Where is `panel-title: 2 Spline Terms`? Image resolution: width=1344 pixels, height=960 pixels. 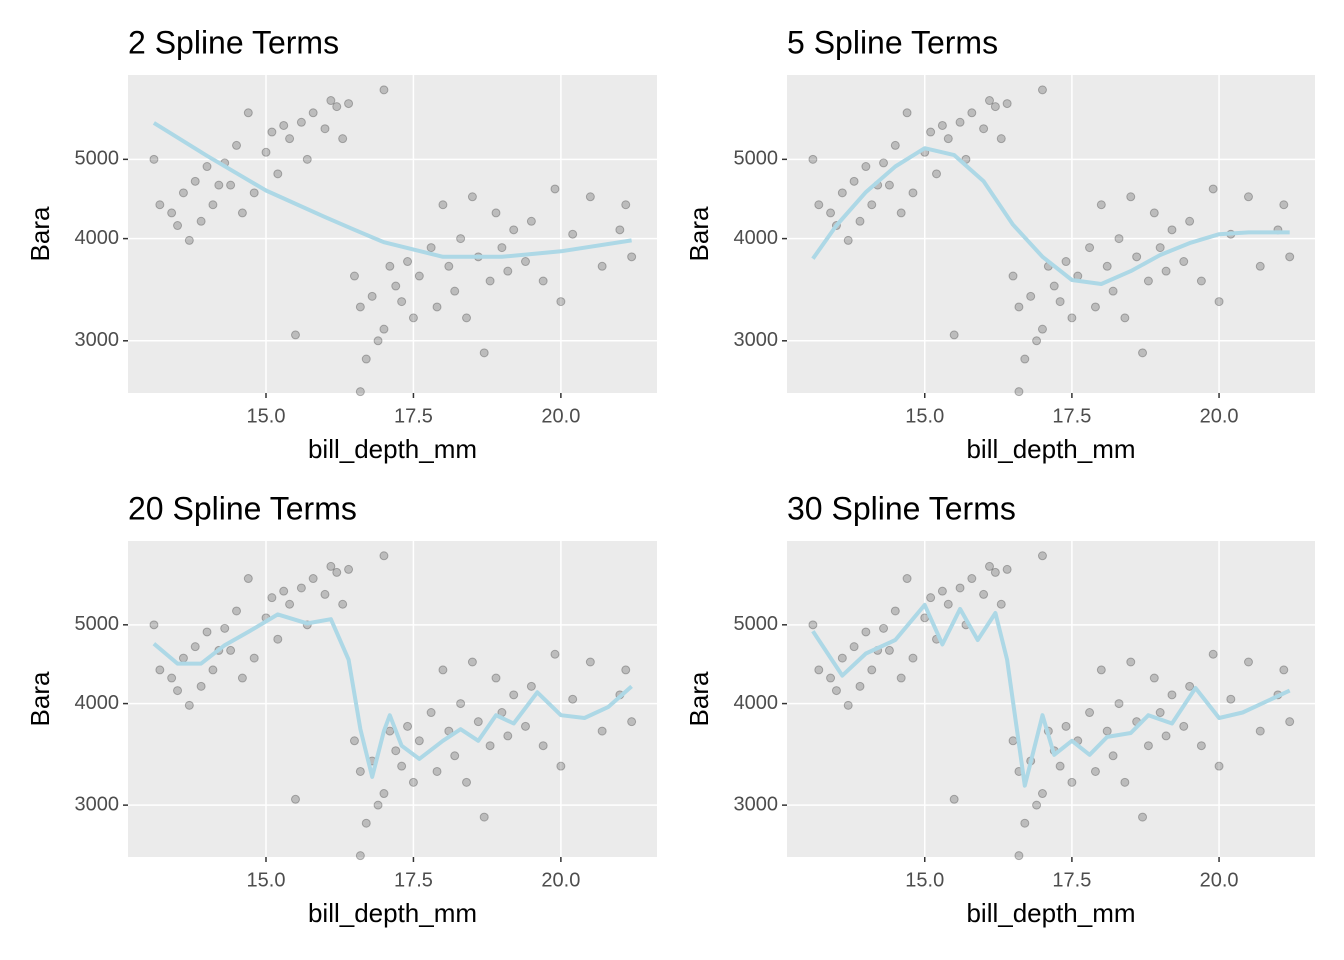
panel-title: 2 Spline Terms is located at coordinates (233, 42).